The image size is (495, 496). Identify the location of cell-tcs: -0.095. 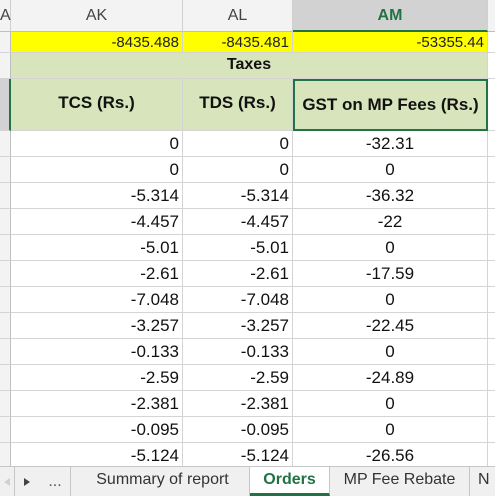
(97, 430).